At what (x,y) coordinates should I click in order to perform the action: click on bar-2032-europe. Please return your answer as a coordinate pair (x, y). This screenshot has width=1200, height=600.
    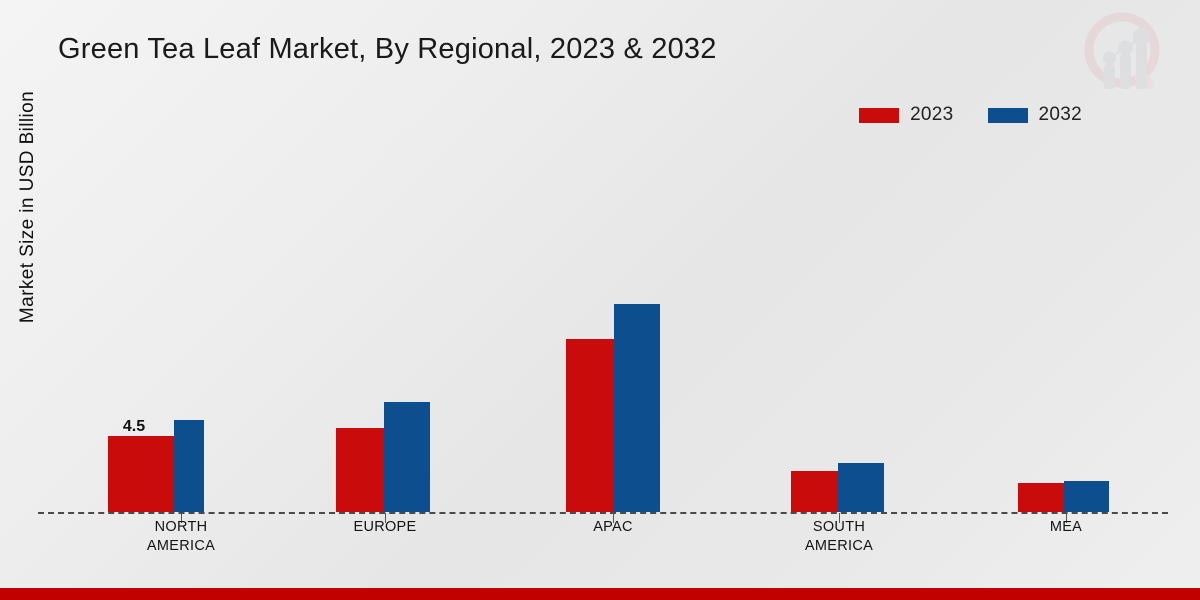
    Looking at the image, I should click on (407, 457).